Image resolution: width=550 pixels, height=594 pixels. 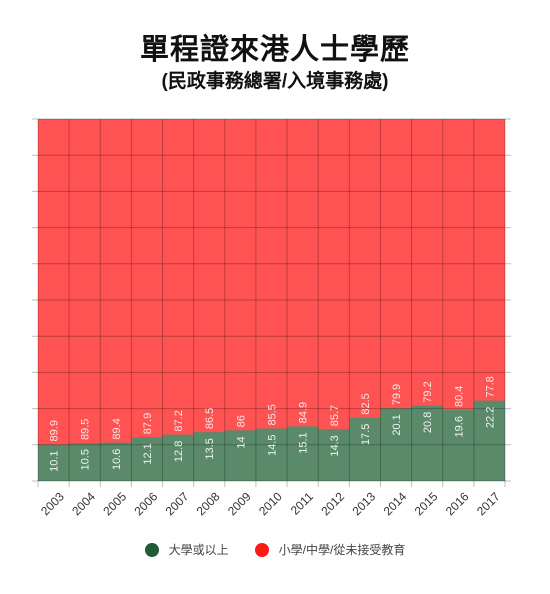 I want to click on data-label-university: 15.1, so click(x=304, y=442).